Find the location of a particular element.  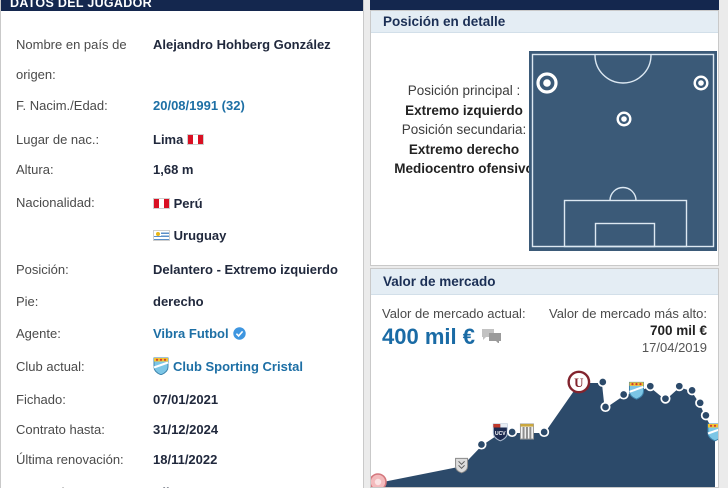

sporting-cristal-crest-icon is located at coordinates (161, 366).